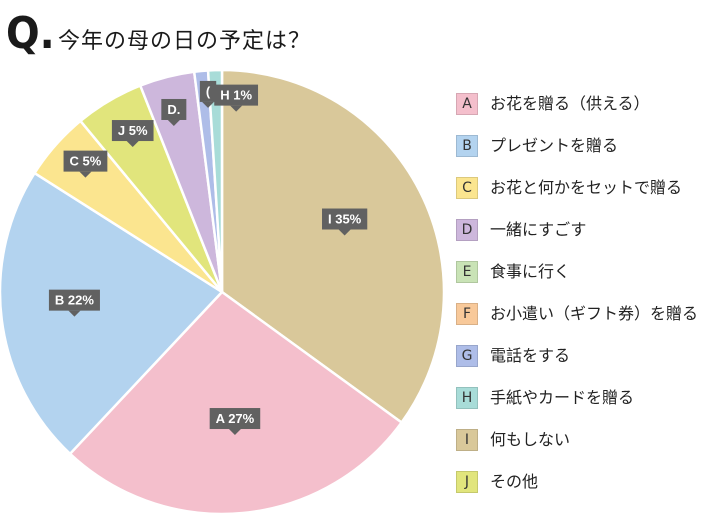  I want to click on pie-slice-h, so click(215, 181).